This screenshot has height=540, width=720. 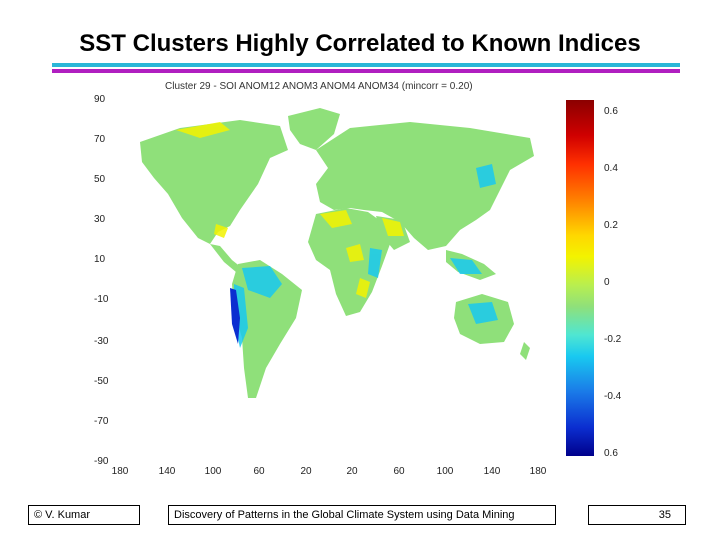 I want to click on y-tick-label: -50, so click(x=101, y=381).